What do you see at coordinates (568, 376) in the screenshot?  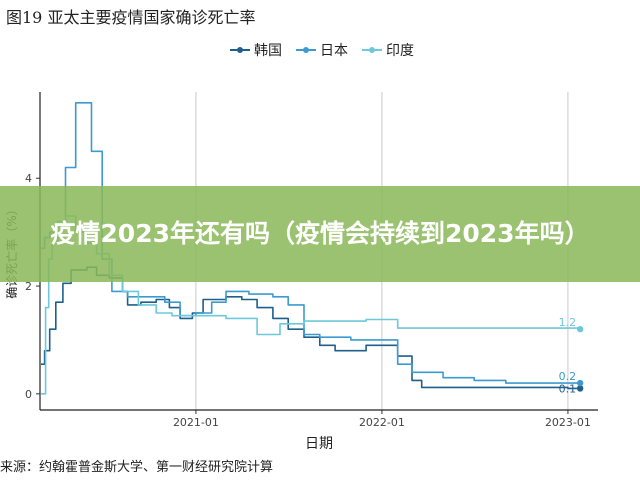 I see `series-end-label-japan: 0.2` at bounding box center [568, 376].